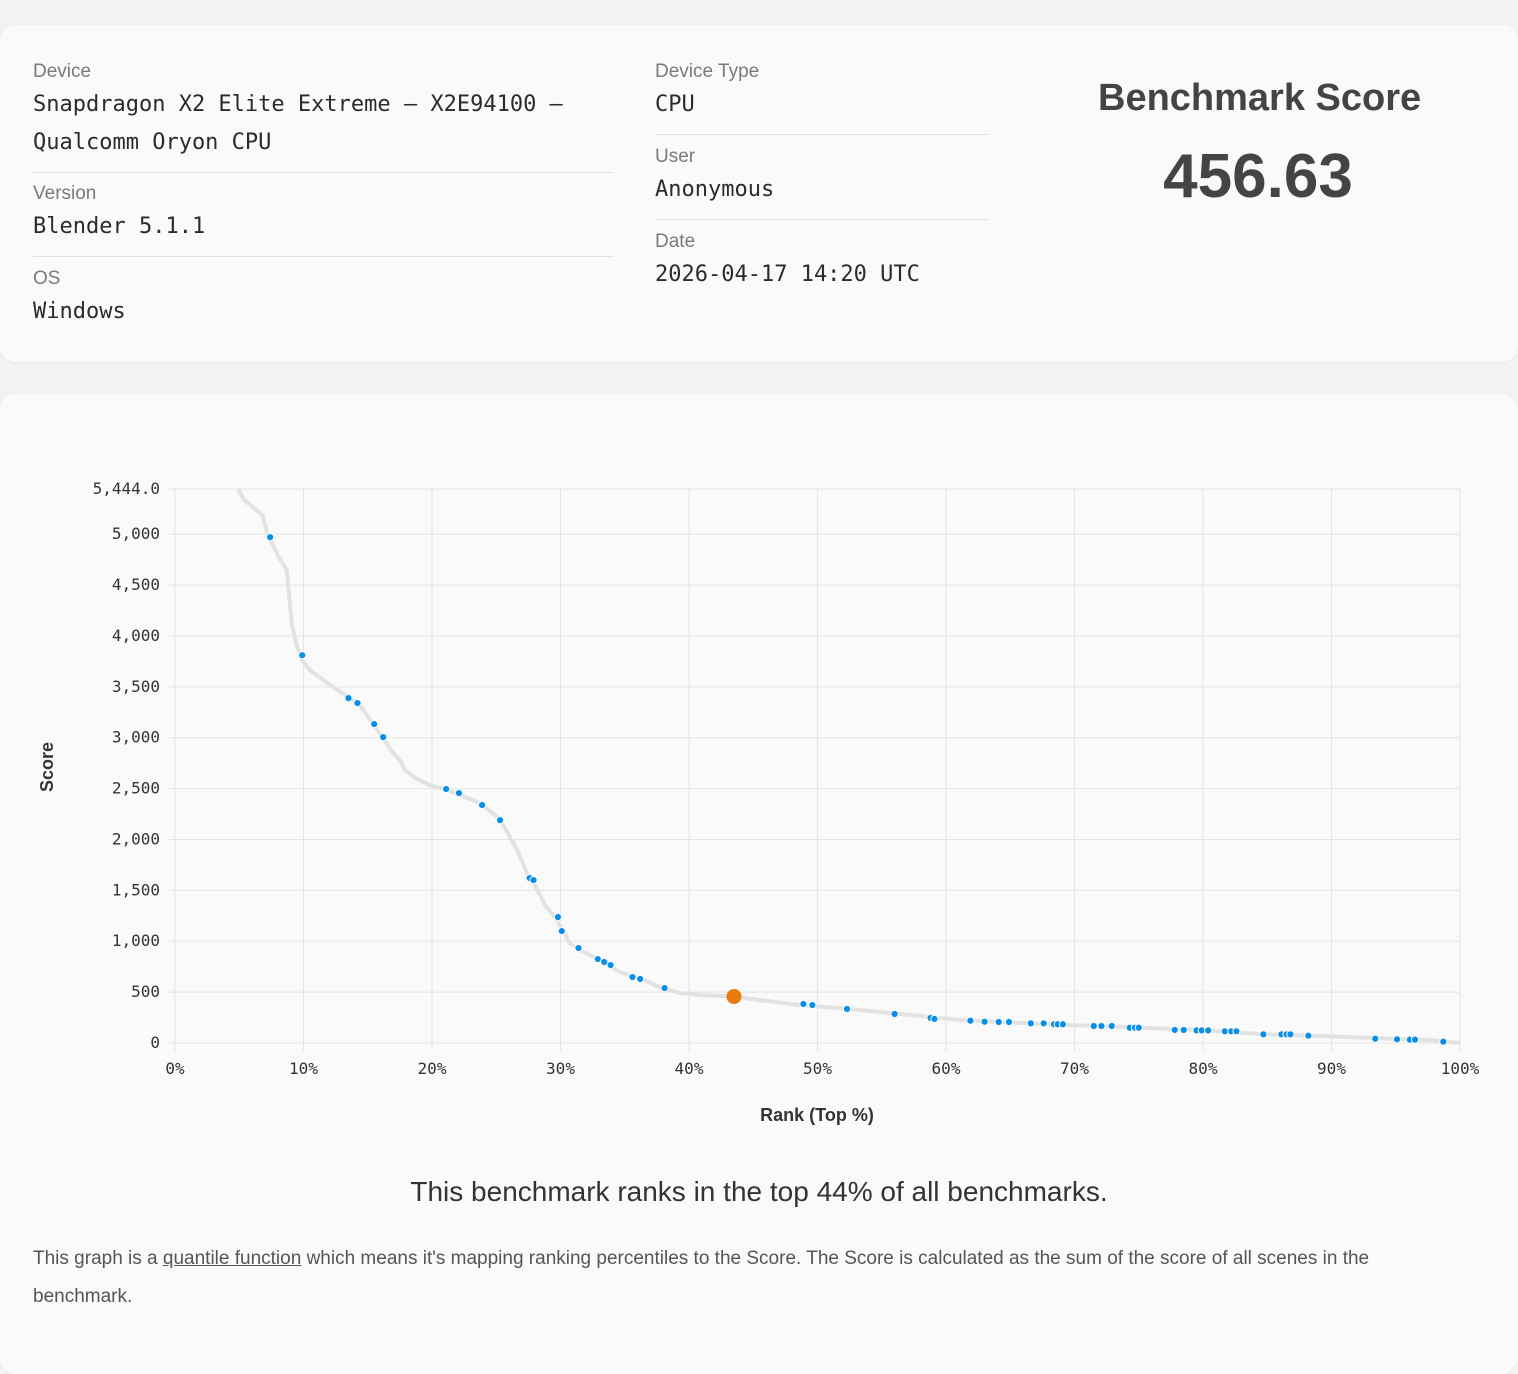 This screenshot has width=1518, height=1374. What do you see at coordinates (1260, 98) in the screenshot?
I see `benchmark-score-title: Benchmark Score` at bounding box center [1260, 98].